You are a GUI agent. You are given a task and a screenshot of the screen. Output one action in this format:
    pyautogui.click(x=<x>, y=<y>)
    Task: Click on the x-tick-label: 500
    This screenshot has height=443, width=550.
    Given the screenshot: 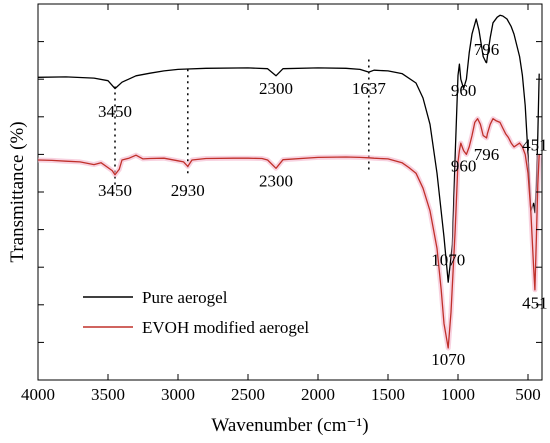 What is the action you would take?
    pyautogui.click(x=528, y=394)
    